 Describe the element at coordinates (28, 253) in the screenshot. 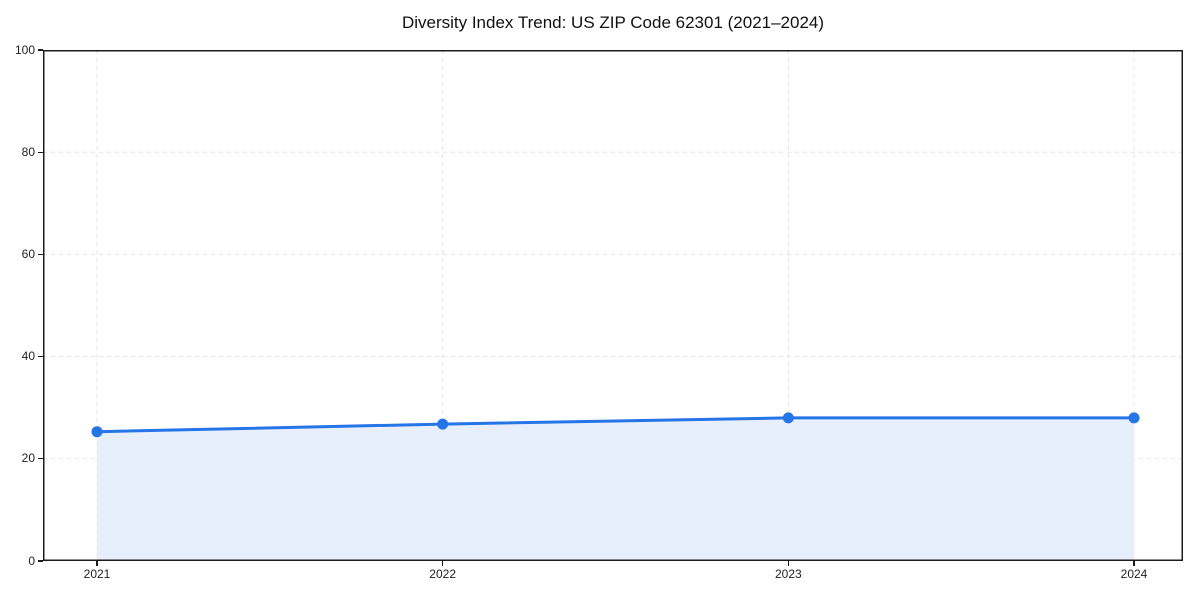

I see `y-tick-label-60: 60` at that location.